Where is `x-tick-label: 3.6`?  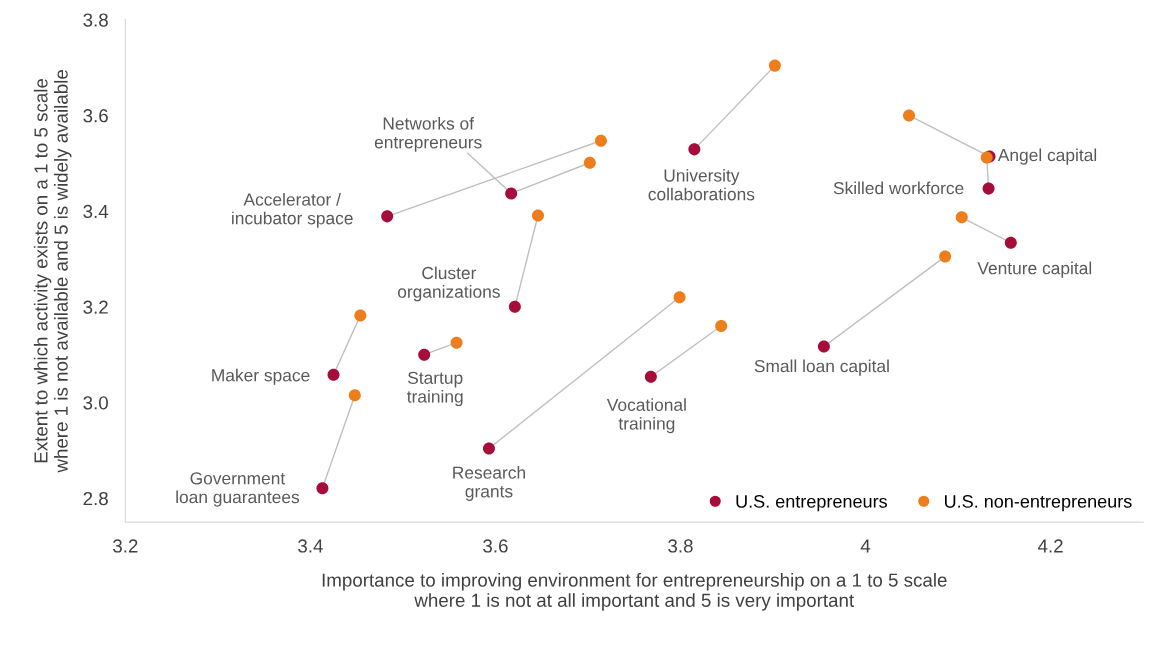
x-tick-label: 3.6 is located at coordinates (495, 546).